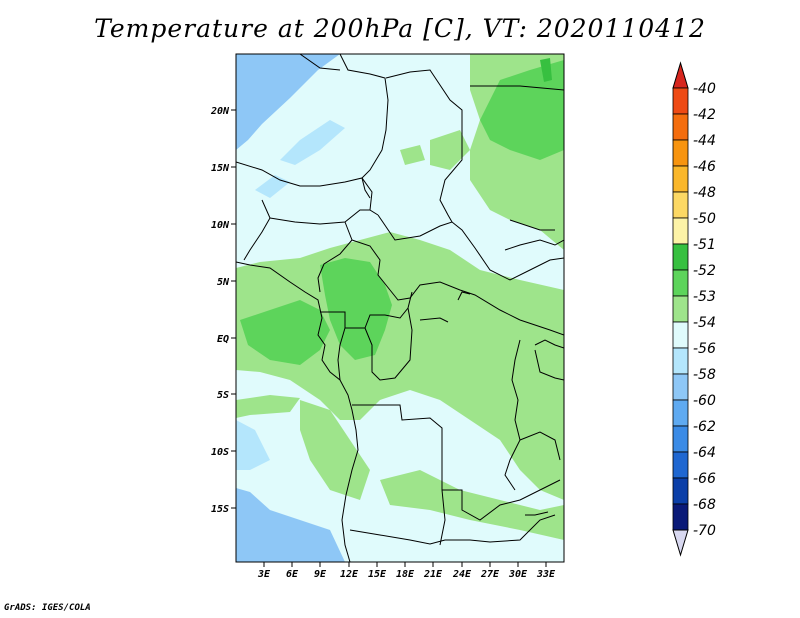 Image resolution: width=800 pixels, height=618 pixels. I want to click on lon-label-24e: 24E, so click(462, 574).